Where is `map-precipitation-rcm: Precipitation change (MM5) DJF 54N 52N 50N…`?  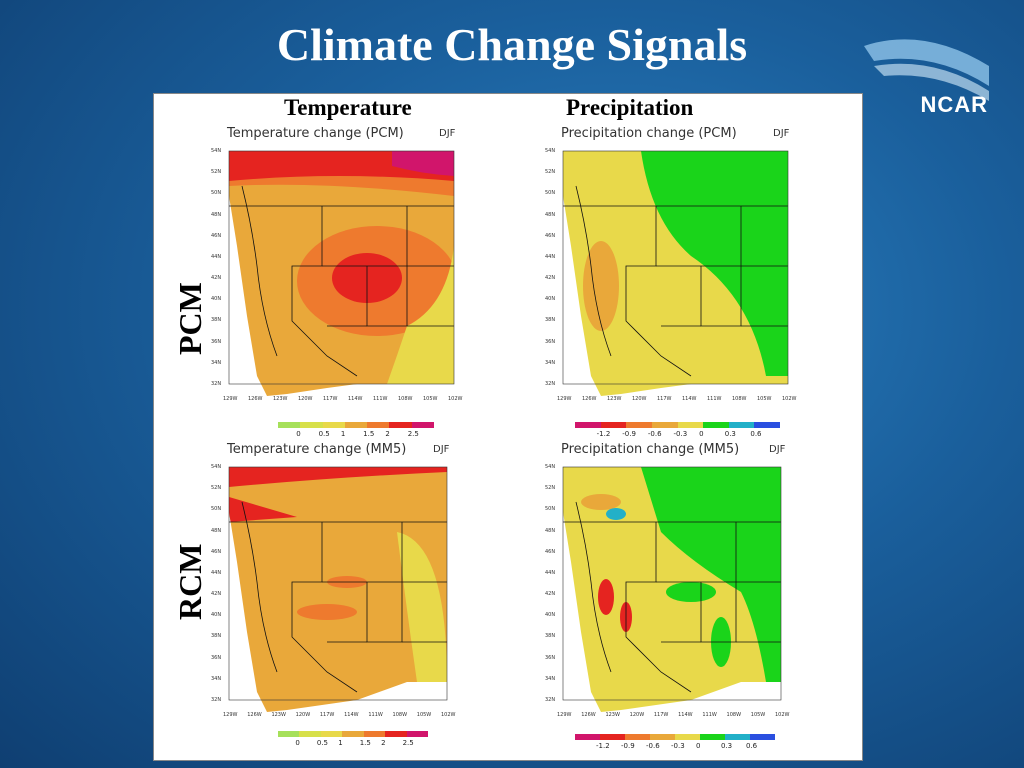
map-precipitation-rcm: Precipitation change (MM5) DJF 54N 52N 50N… is located at coordinates (673, 580).